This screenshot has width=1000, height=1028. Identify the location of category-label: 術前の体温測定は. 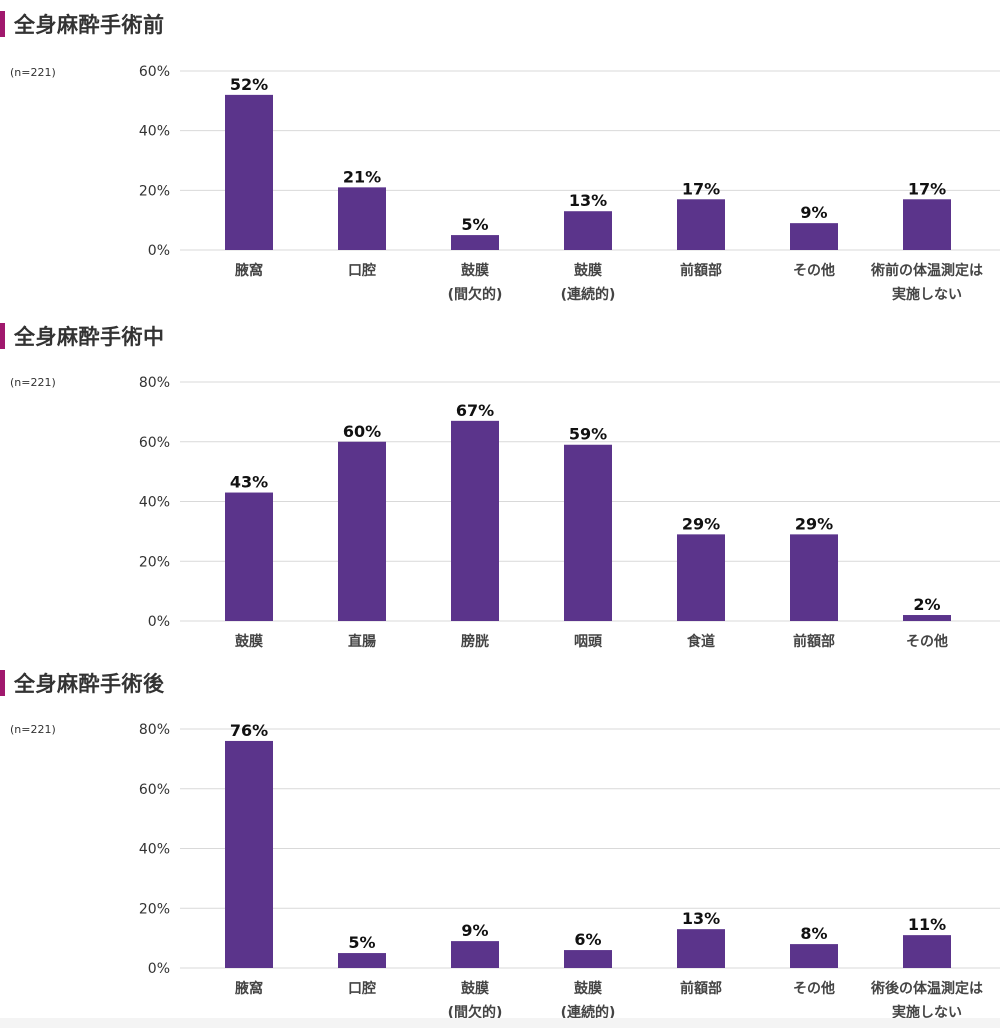
(926, 270).